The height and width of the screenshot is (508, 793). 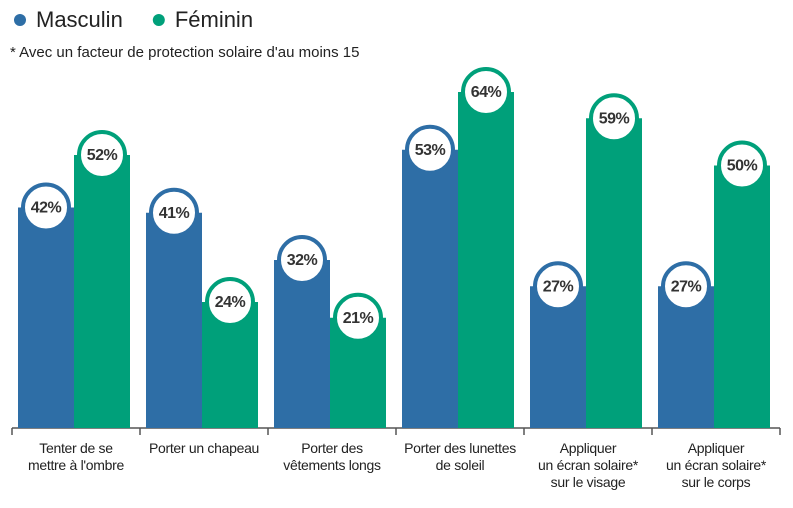 What do you see at coordinates (716, 465) in the screenshot?
I see `x-tick-label: Appliquer un écran solaire* sur le corps` at bounding box center [716, 465].